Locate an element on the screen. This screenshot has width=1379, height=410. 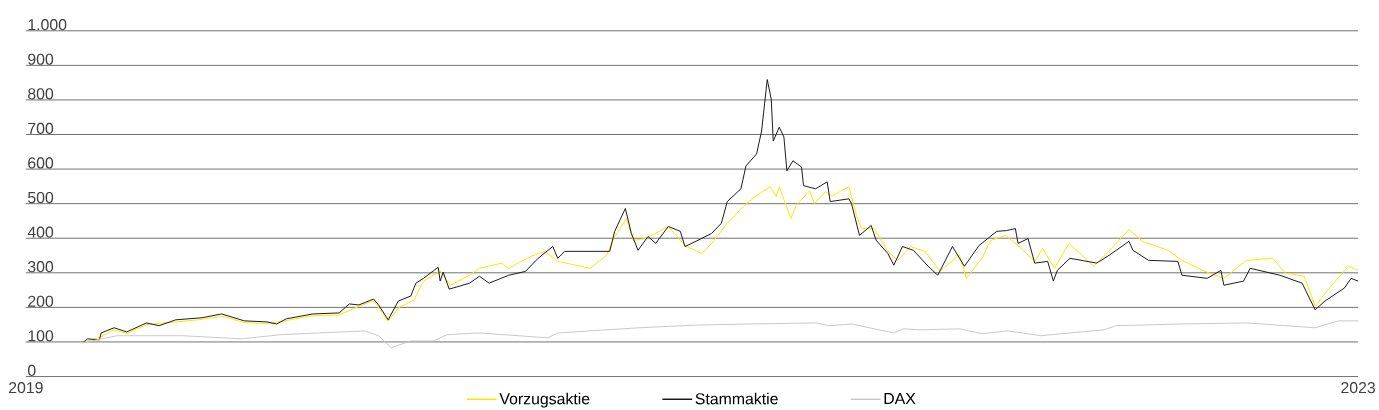
x-tick-label: 2019 is located at coordinates (26, 388).